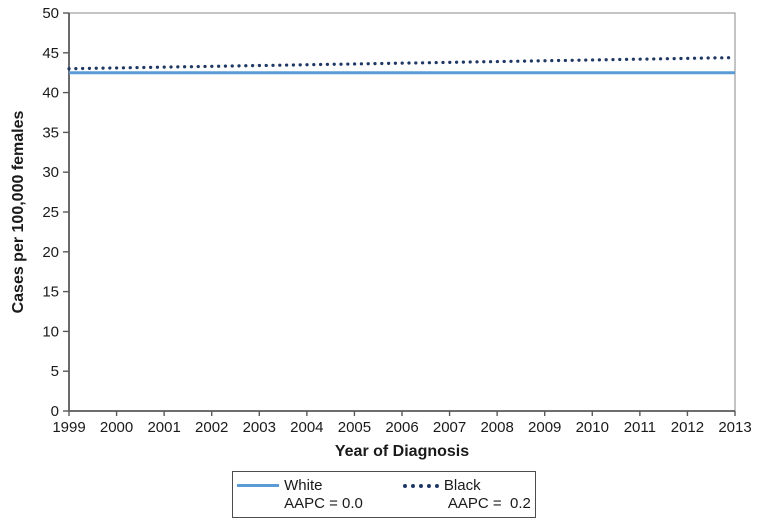 The width and height of the screenshot is (760, 525). Describe the element at coordinates (163, 427) in the screenshot. I see `x-tick-label: 2001` at that location.